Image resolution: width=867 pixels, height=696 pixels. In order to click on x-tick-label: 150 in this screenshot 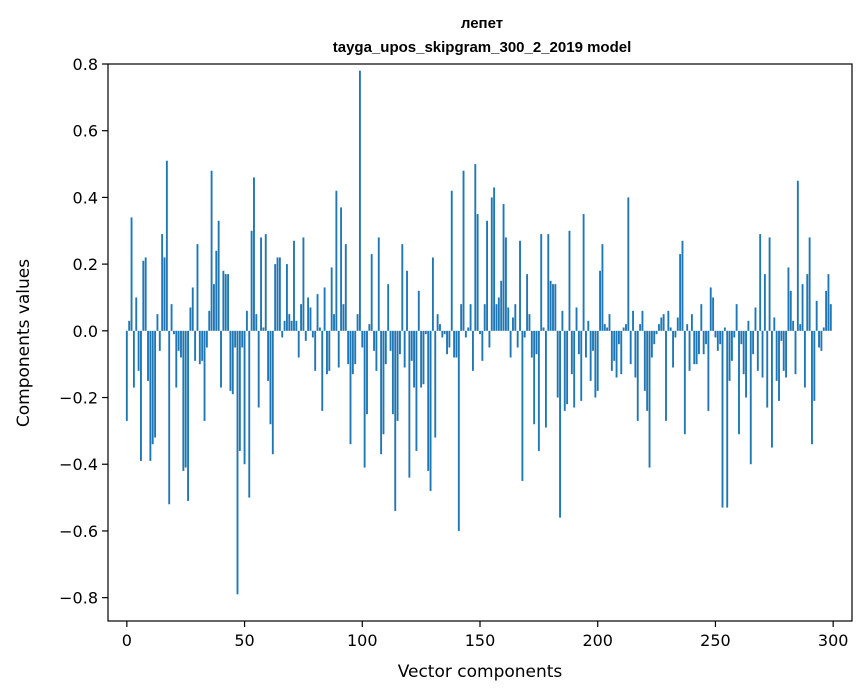, I will do `click(480, 640)`.